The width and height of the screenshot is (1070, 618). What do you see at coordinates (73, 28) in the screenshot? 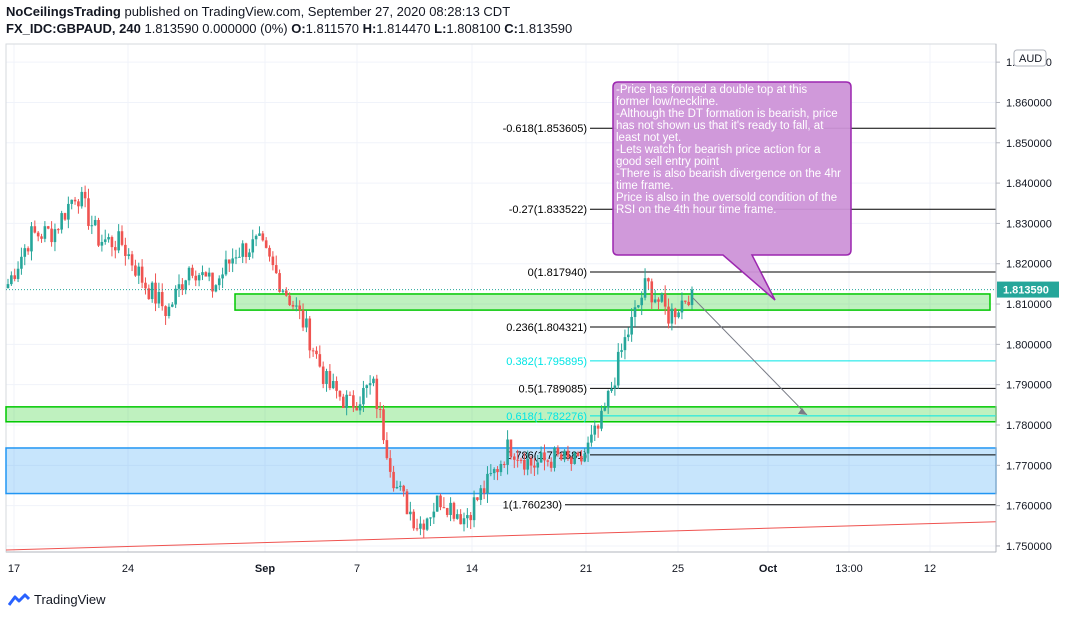
I see `symbol-name: FX_IDC:GBPAUD, 240` at bounding box center [73, 28].